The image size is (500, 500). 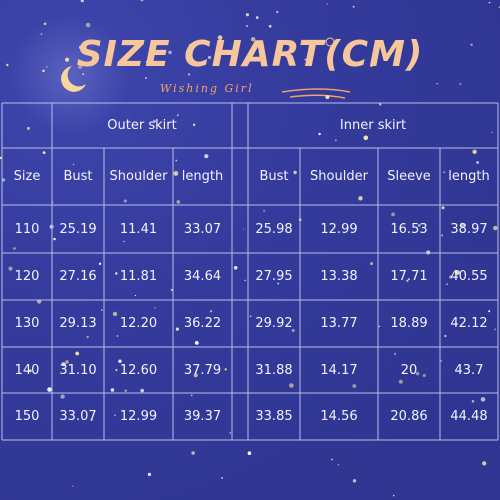 I want to click on table-cell: 20, so click(x=409, y=370).